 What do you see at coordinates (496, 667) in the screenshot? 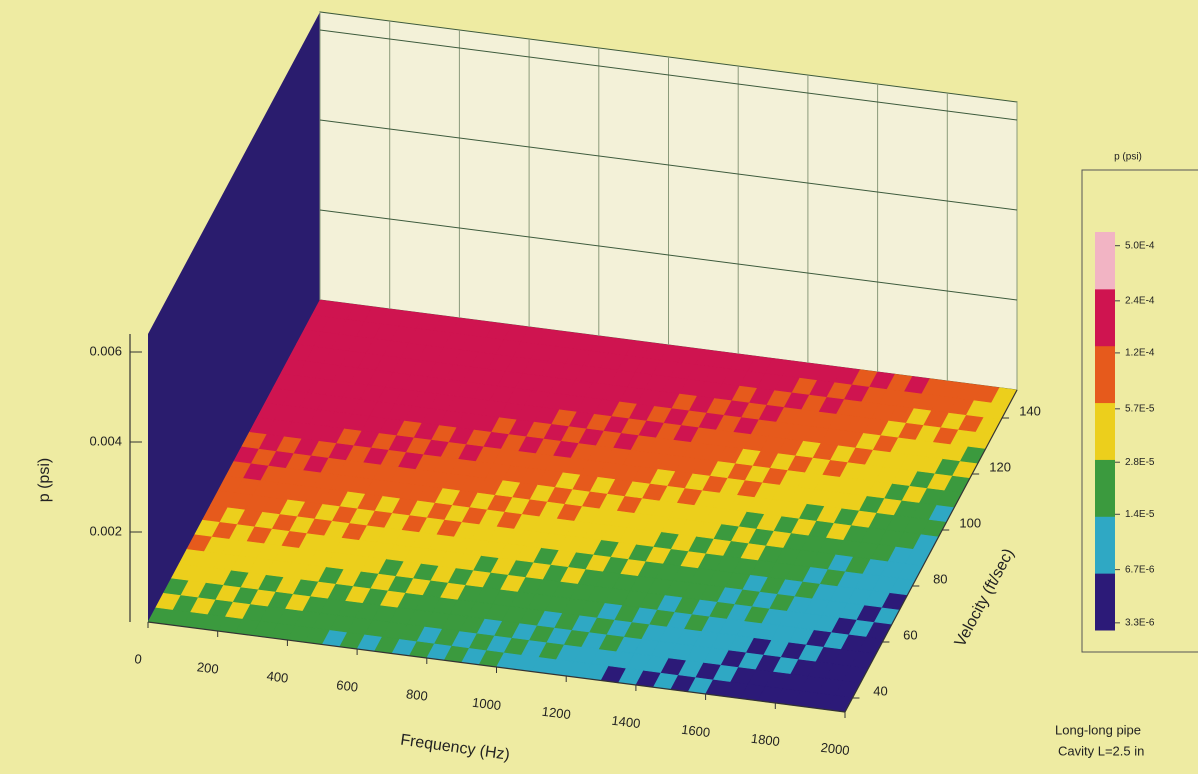
I see `x-axis-line` at bounding box center [496, 667].